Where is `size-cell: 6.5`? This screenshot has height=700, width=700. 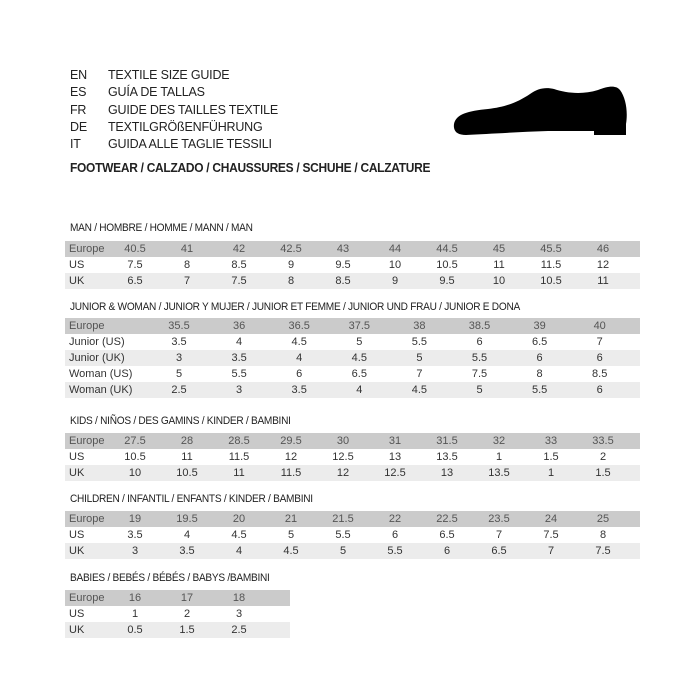 size-cell: 6.5 is located at coordinates (447, 535).